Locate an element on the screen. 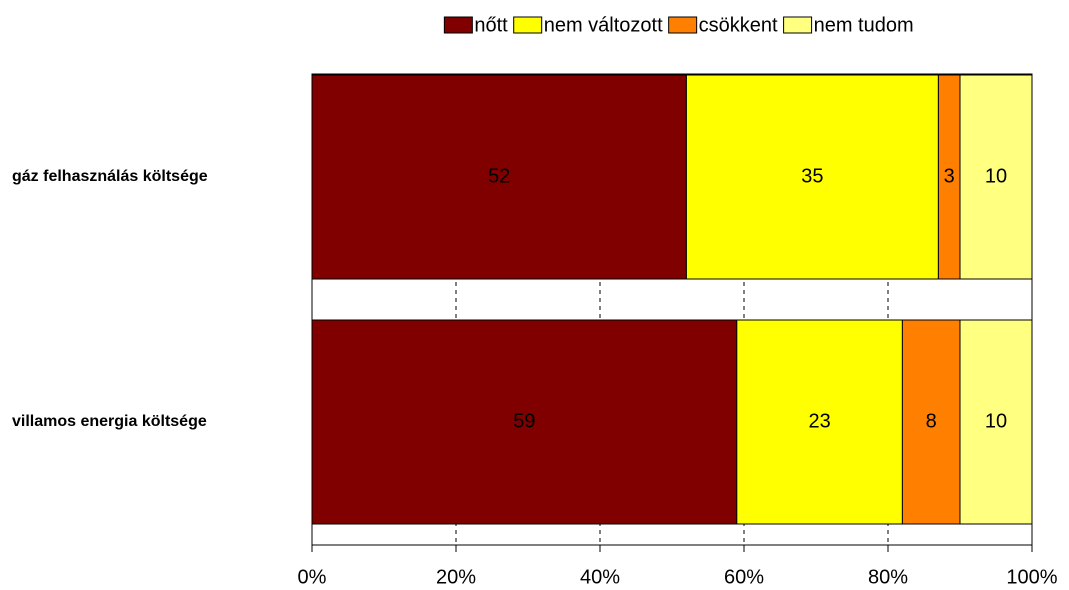 The image size is (1069, 590). x-tick-label: 20% is located at coordinates (456, 577).